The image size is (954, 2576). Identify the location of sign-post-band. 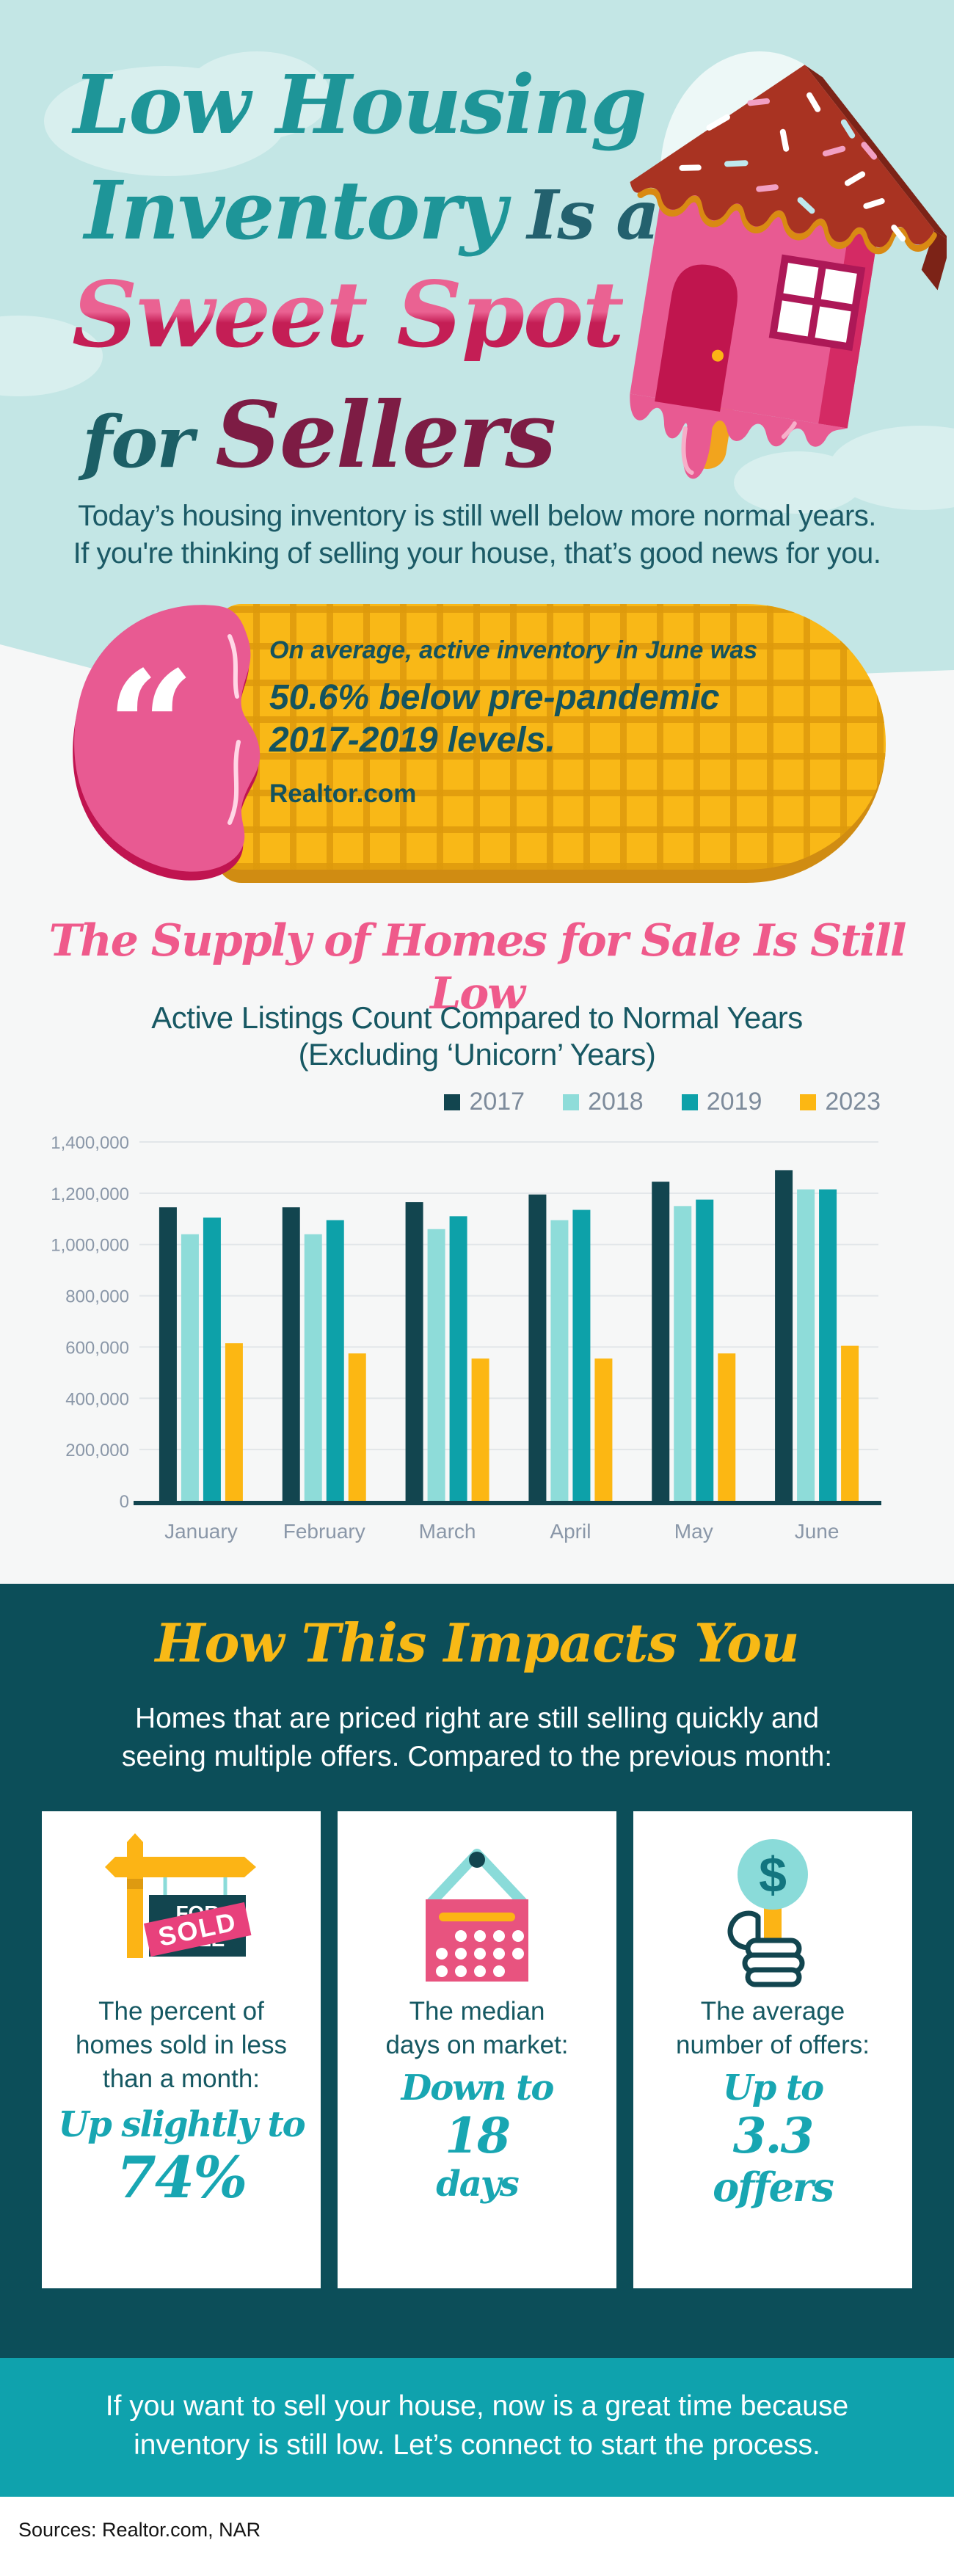
(135, 1884).